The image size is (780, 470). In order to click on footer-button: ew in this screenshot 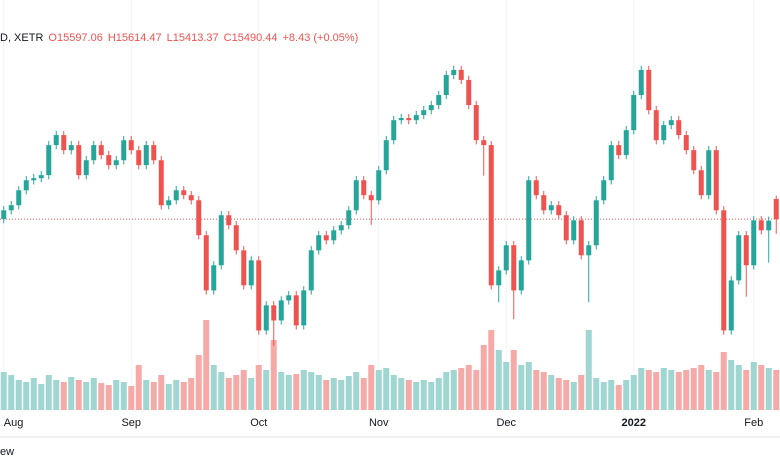, I will do `click(7, 452)`.